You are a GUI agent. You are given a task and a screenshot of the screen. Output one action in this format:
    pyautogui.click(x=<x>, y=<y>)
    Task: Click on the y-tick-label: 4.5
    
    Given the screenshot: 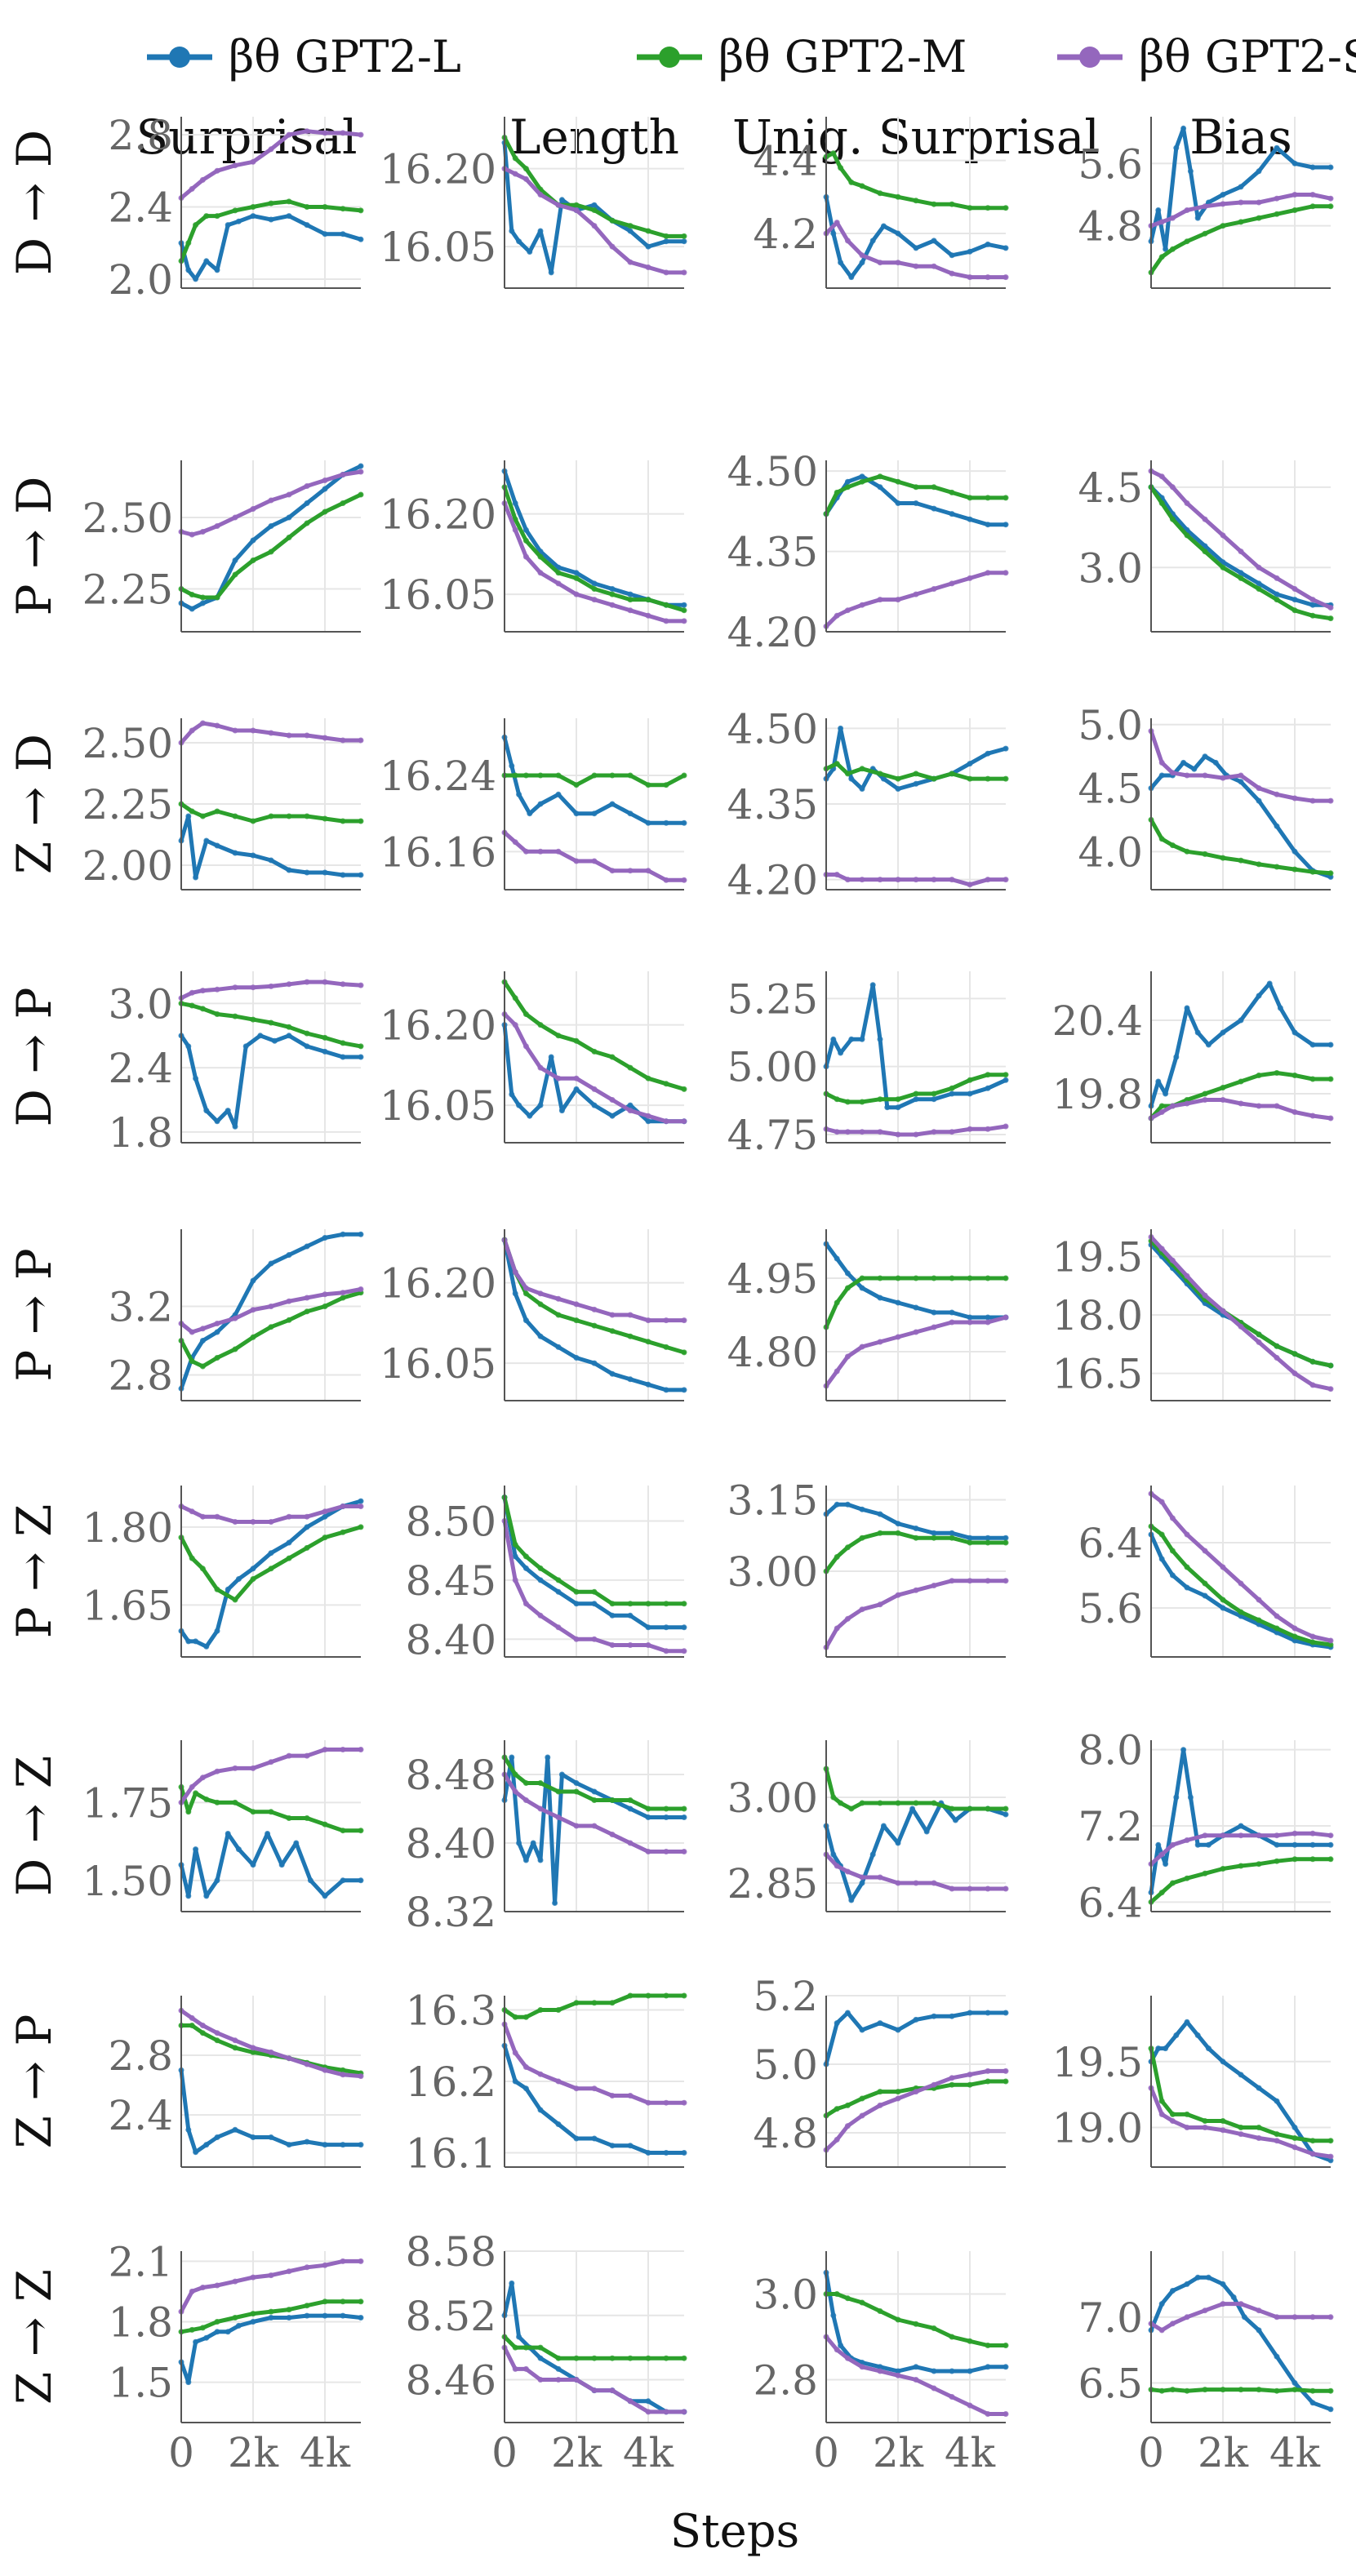 What is the action you would take?
    pyautogui.click(x=1110, y=488)
    